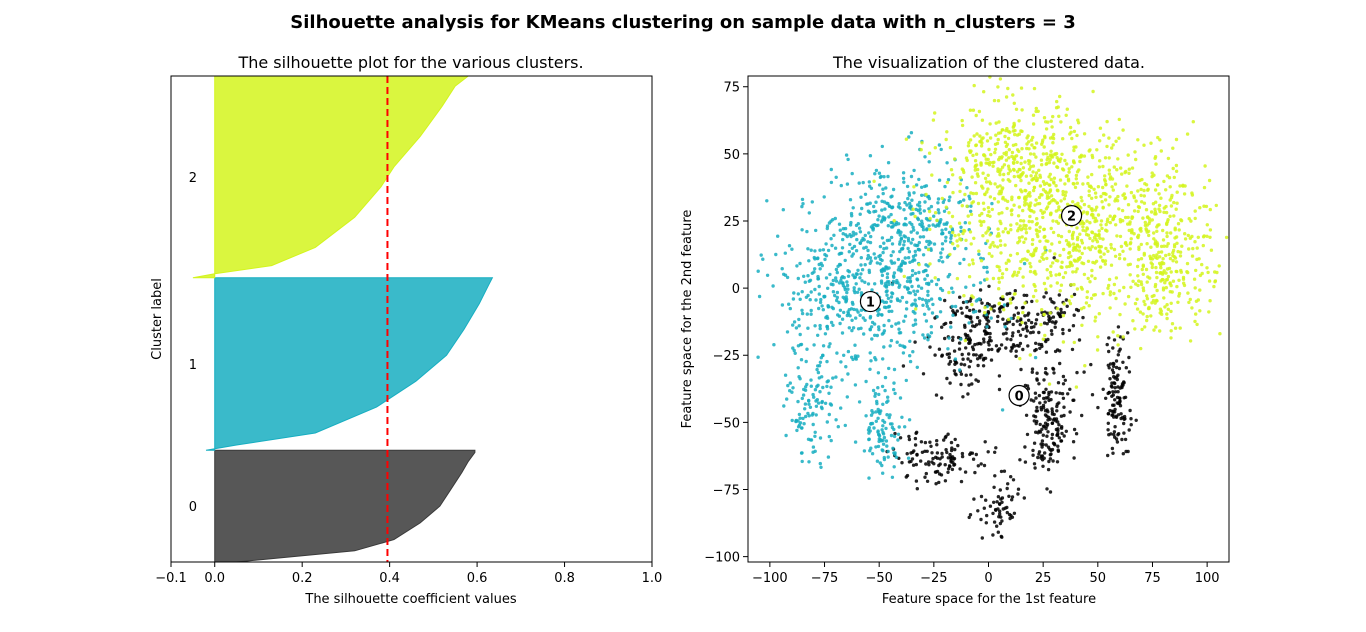 Image resolution: width=1366 pixels, height=632 pixels. Describe the element at coordinates (933, 578) in the screenshot. I see `x-tick-label: −25` at that location.